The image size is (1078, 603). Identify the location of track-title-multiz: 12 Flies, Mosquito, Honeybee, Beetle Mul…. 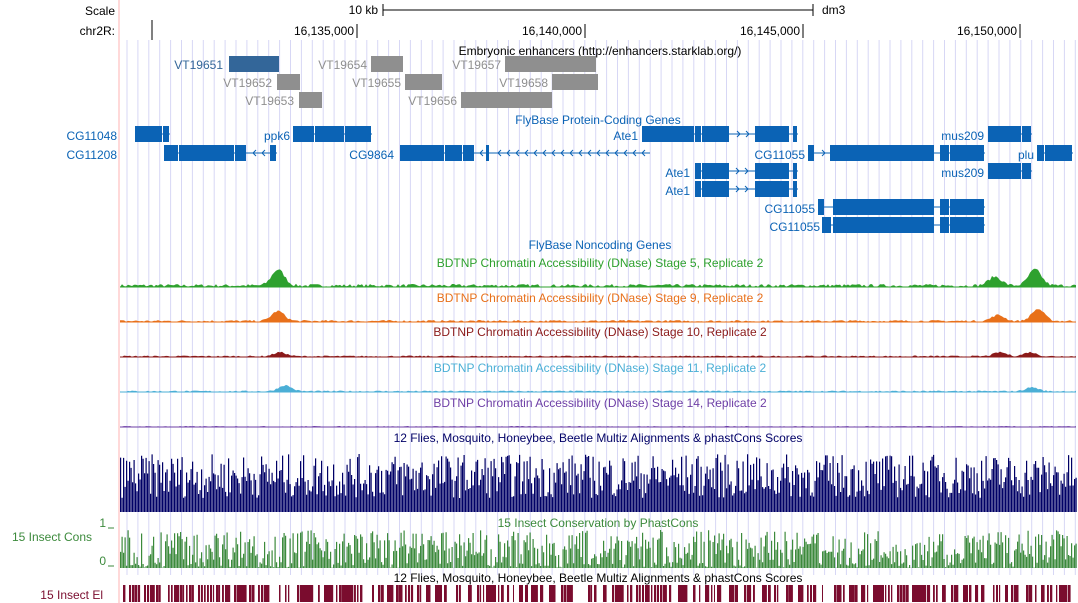
(598, 438).